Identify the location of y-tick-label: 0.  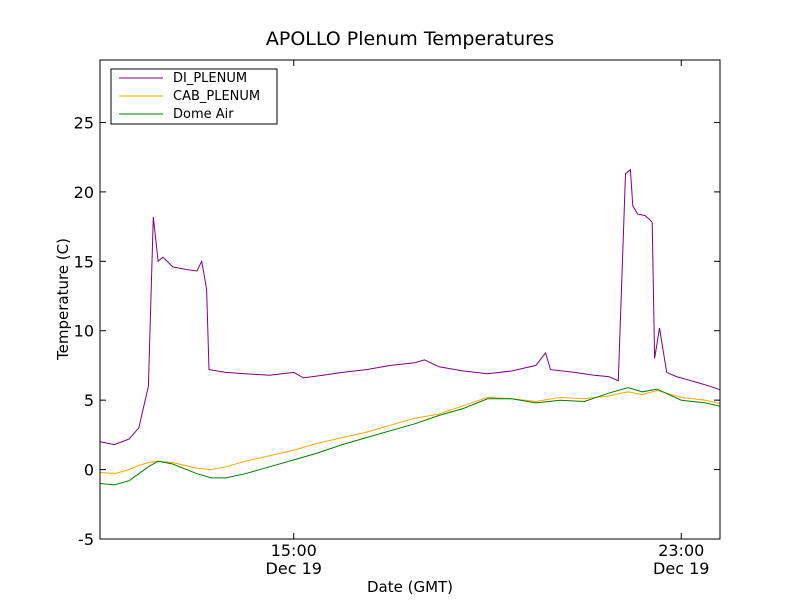
(89, 470).